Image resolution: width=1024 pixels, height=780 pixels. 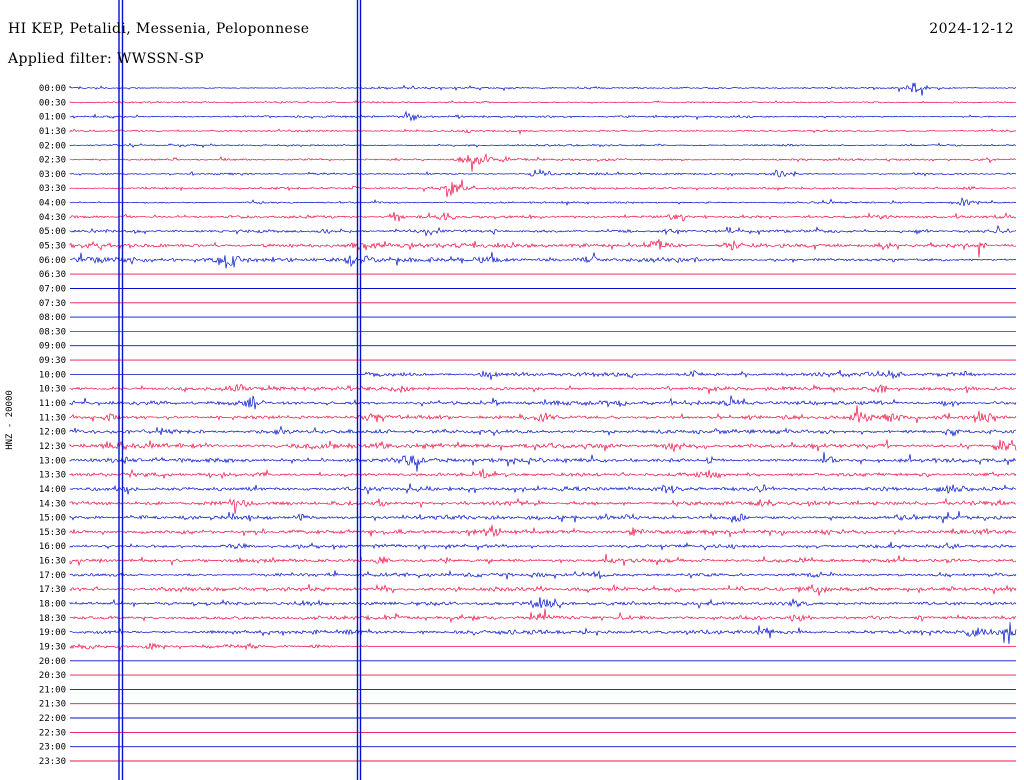 What do you see at coordinates (52, 404) in the screenshot?
I see `trace-time-label: 11:00` at bounding box center [52, 404].